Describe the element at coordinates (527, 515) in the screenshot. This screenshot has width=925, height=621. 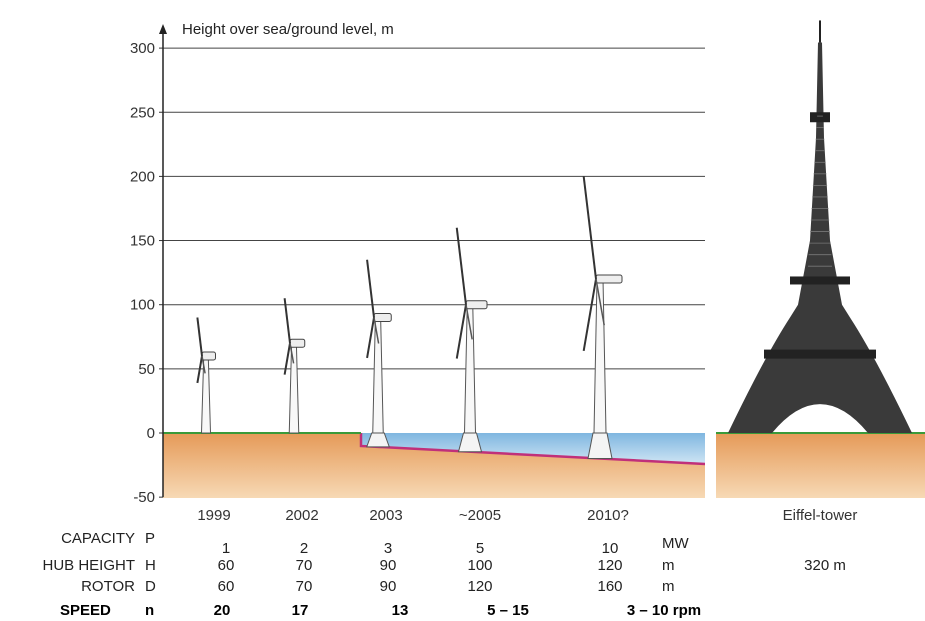
I see `year-labels: 1999 2002 2003 ~2005 2010? Eiffel-tower` at that location.